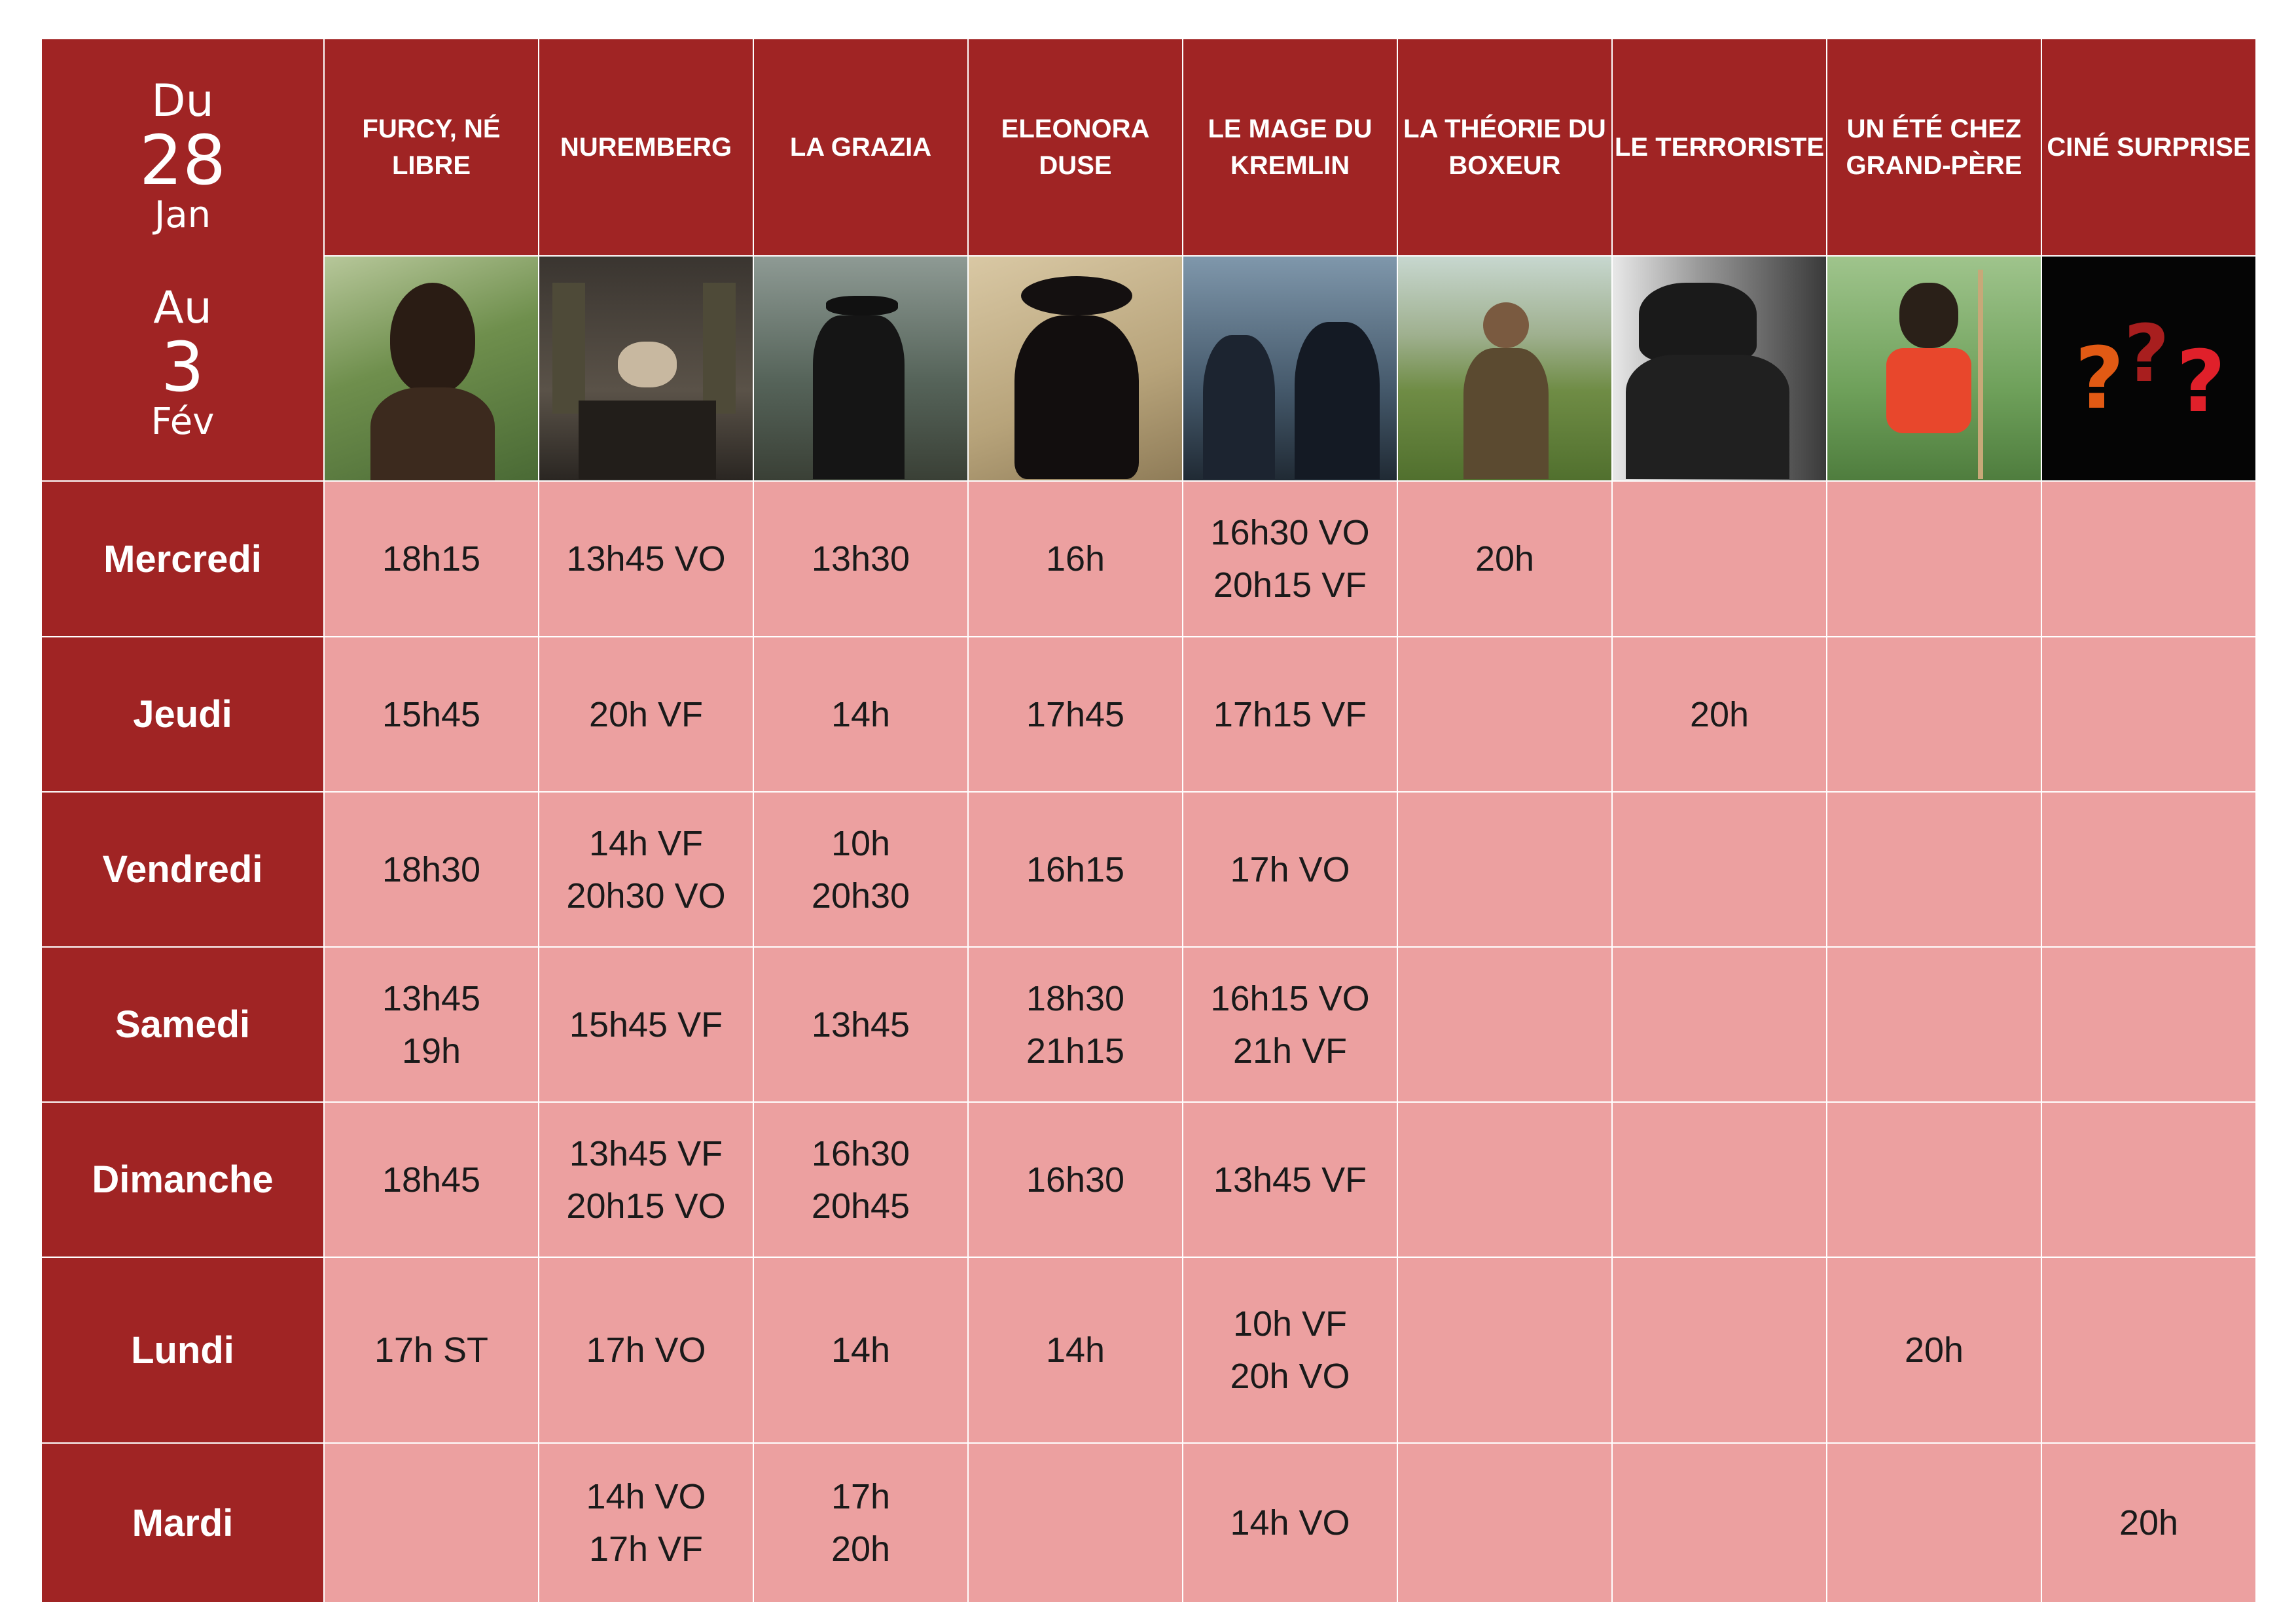 The image size is (2296, 1623). I want to click on showtime-cell: 14h VO 17h VF, so click(646, 1522).